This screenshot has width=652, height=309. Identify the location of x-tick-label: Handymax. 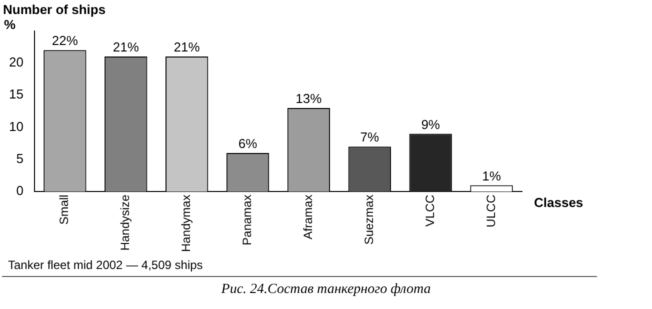
(186, 223).